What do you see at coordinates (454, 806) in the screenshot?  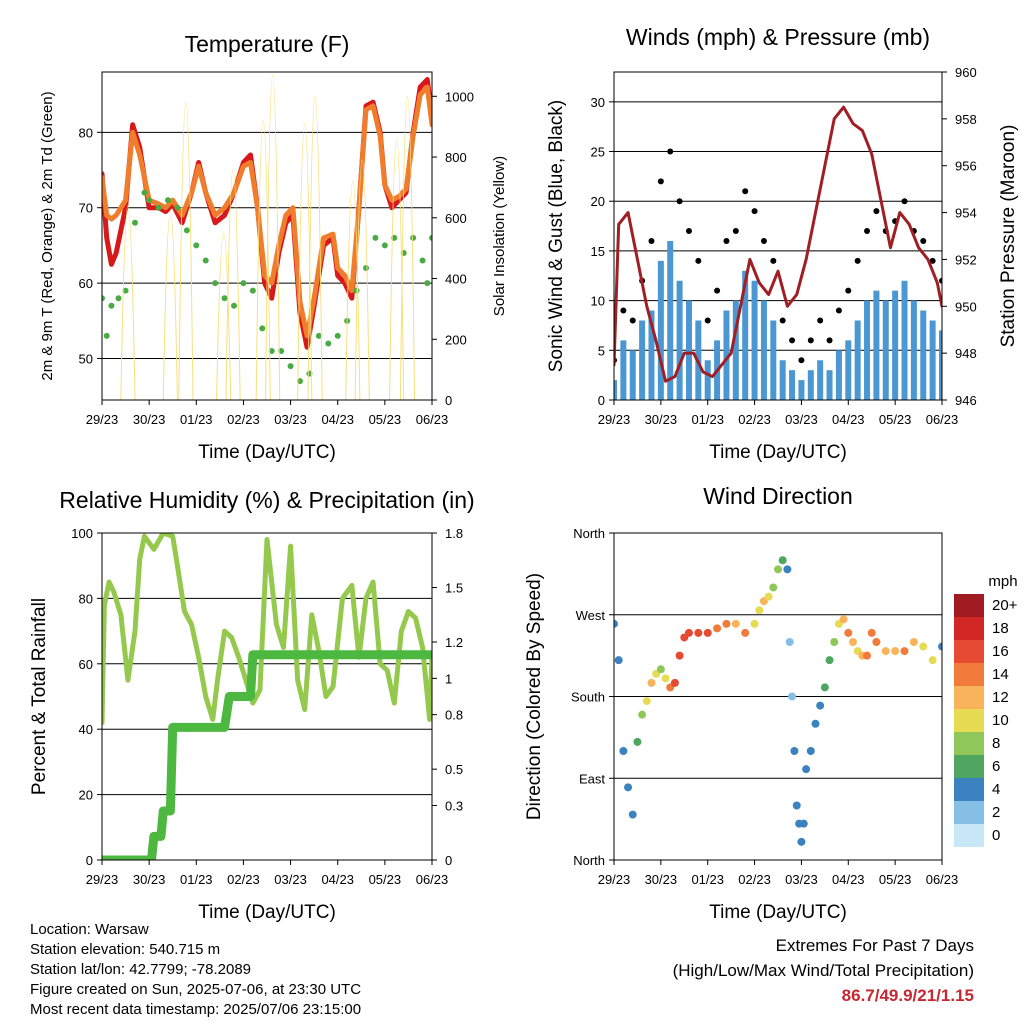 I see `y2-tick-label: 0.3` at bounding box center [454, 806].